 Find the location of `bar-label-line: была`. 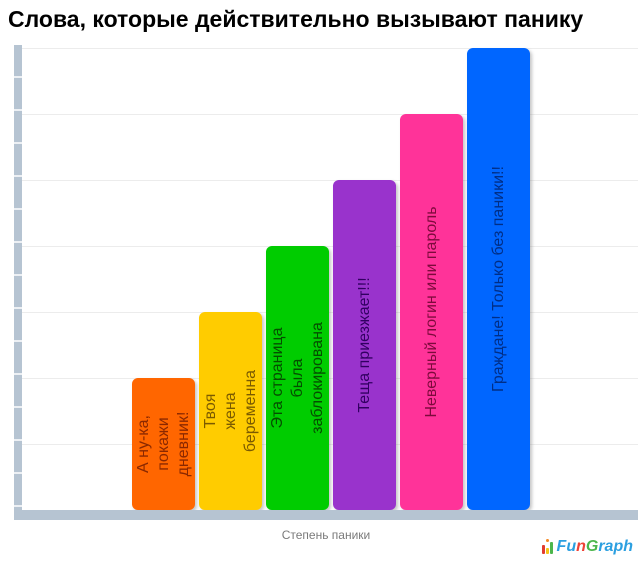

bar-label-line: была is located at coordinates (297, 378).